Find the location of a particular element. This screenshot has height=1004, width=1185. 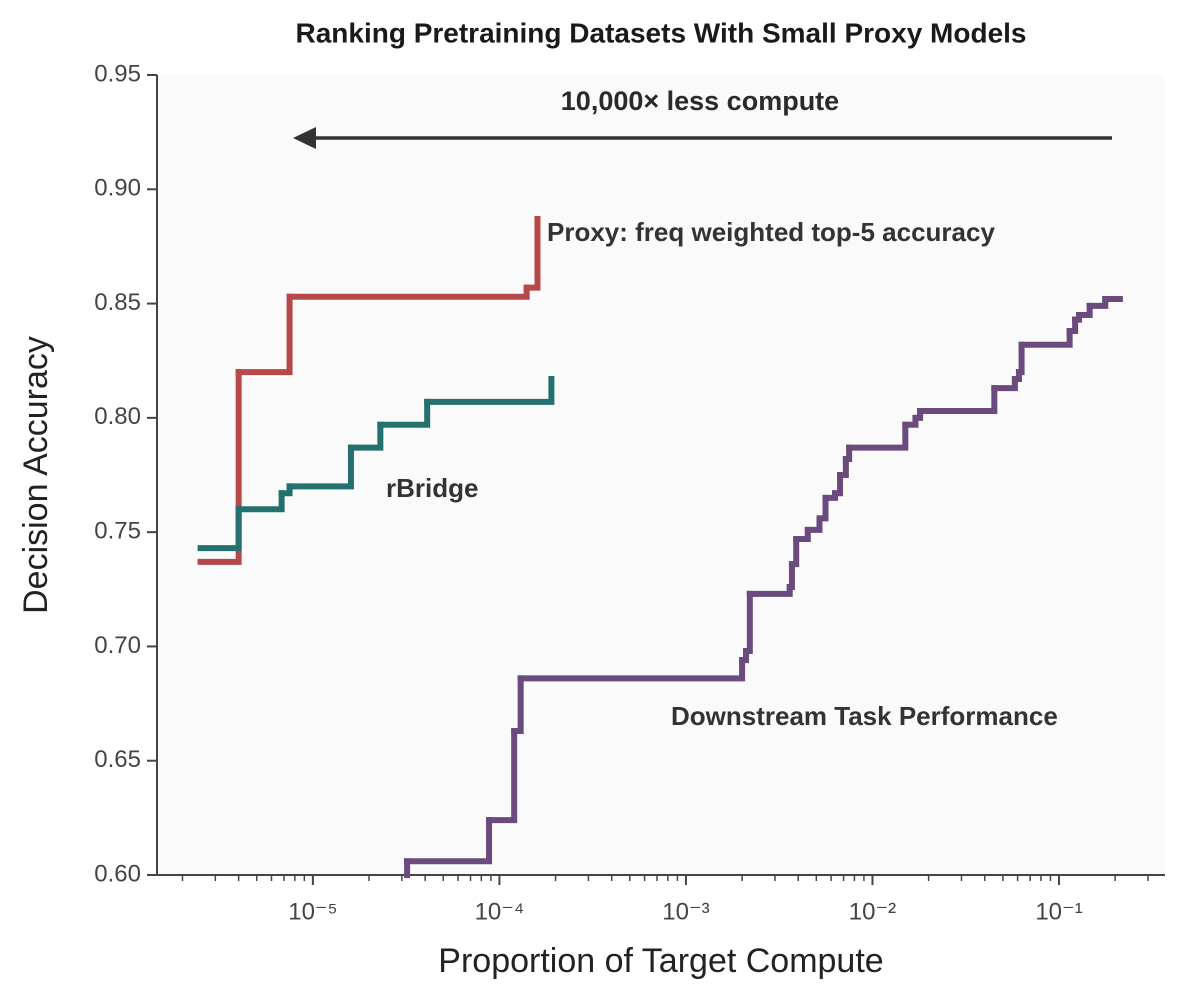

x-tick-label: 10⁻⁴ is located at coordinates (500, 911).